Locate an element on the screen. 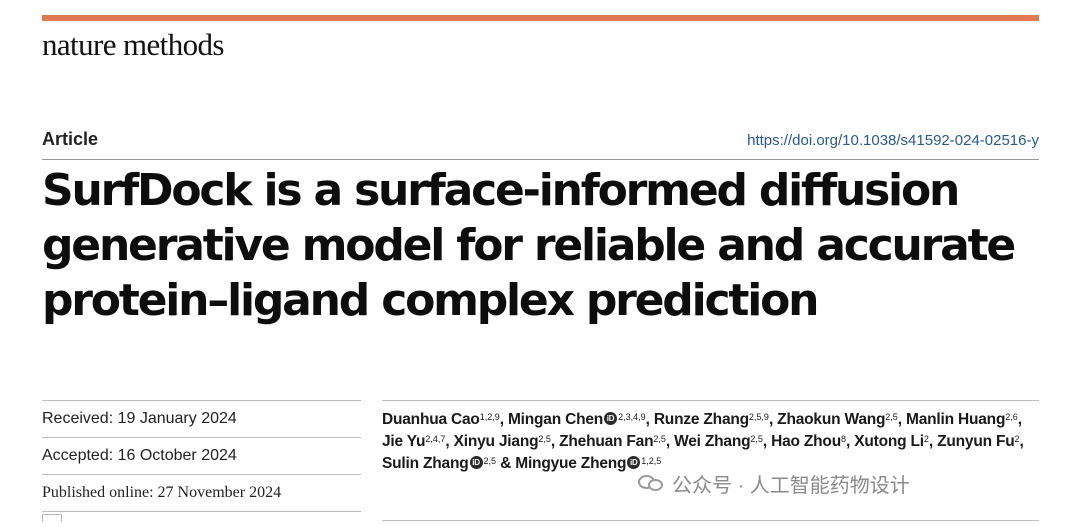 This screenshot has height=527, width=1080. author-name: Zhehuan Fan is located at coordinates (606, 441).